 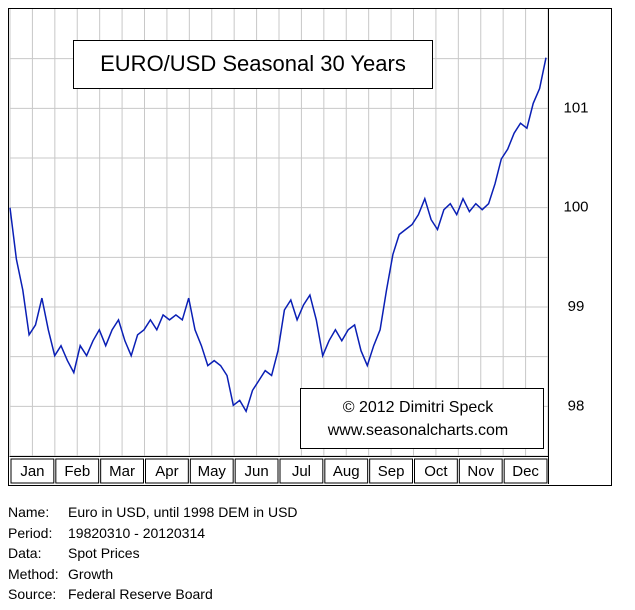 I want to click on chart-title: EURO/USD Seasonal 30 Years, so click(x=253, y=63).